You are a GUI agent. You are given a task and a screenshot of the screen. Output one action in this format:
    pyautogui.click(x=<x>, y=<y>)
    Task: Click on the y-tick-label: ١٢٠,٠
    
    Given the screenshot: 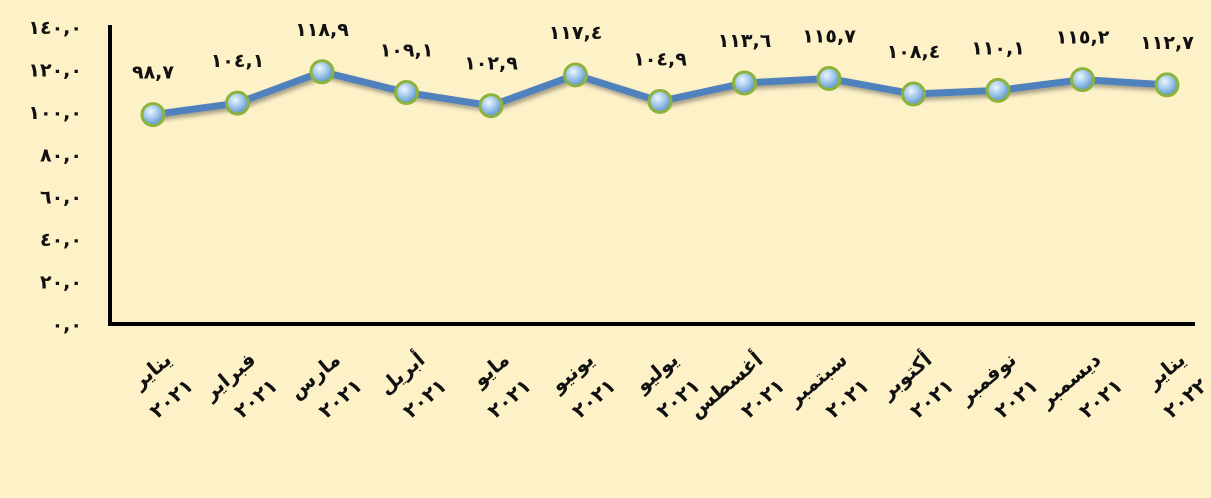 What is the action you would take?
    pyautogui.click(x=55, y=70)
    